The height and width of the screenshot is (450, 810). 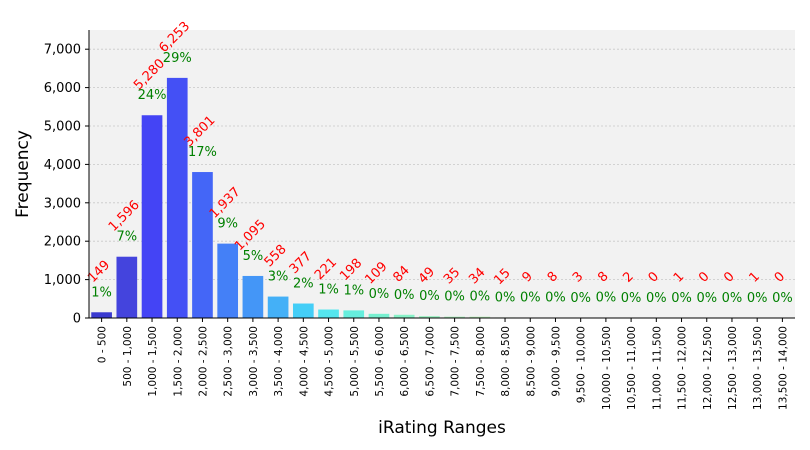 What do you see at coordinates (456, 361) in the screenshot?
I see `x-tick-label: 7,000 - 7,500` at bounding box center [456, 361].